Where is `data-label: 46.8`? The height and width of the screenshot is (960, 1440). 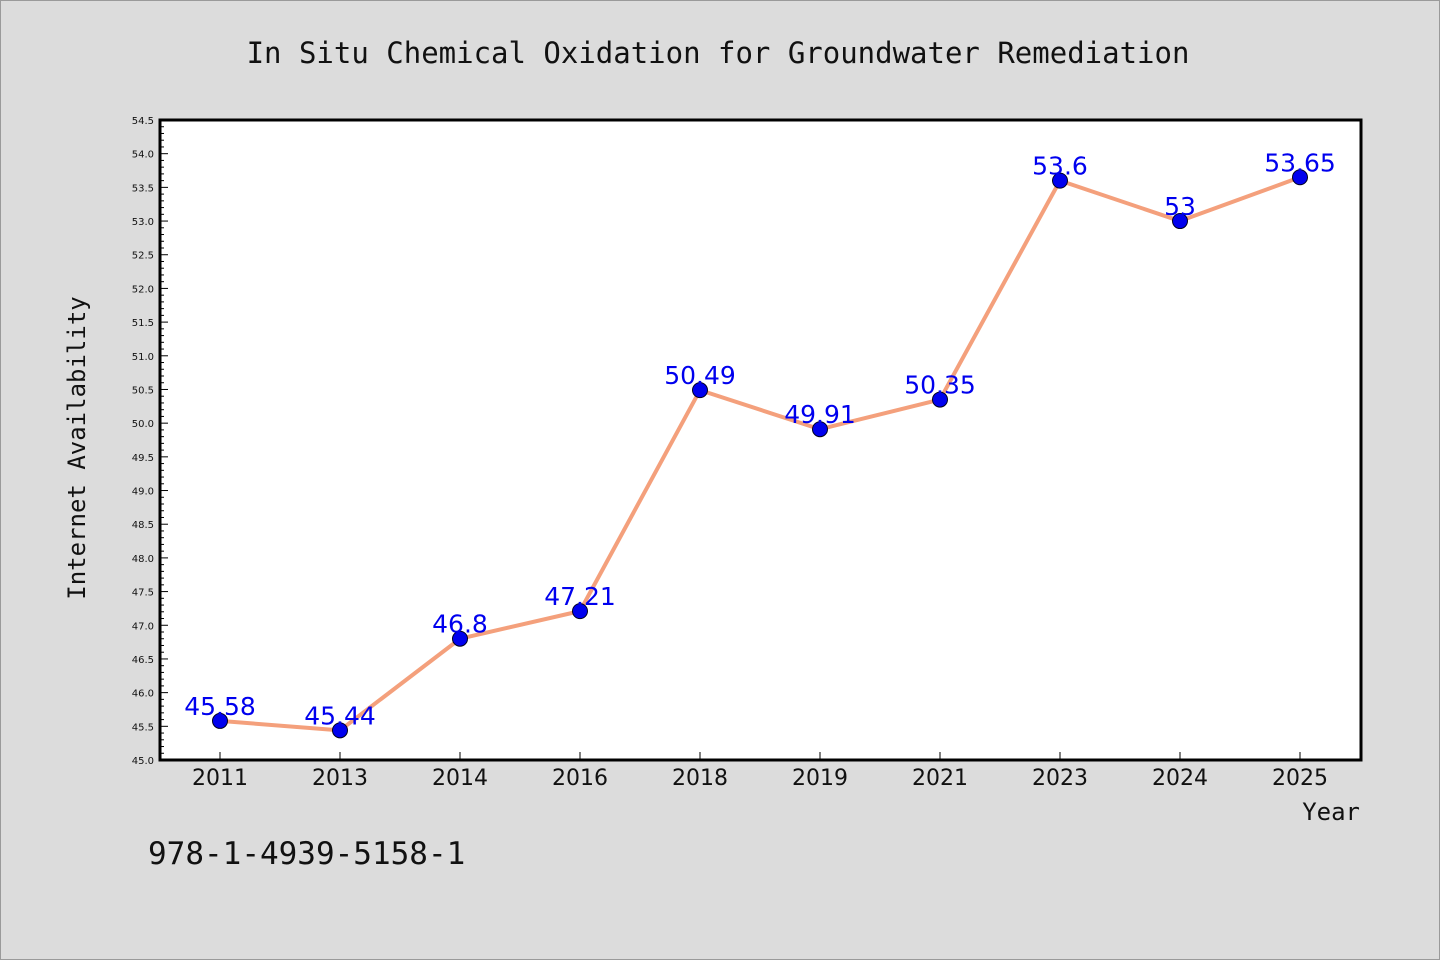
data-label: 46.8 is located at coordinates (460, 624).